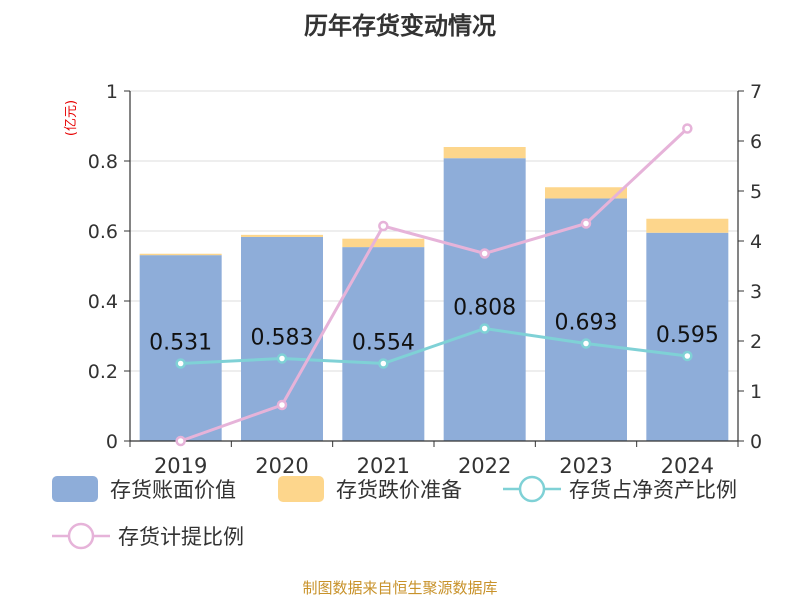 This screenshot has height=600, width=800. I want to click on legend-label: 存货计提比例, so click(181, 537).